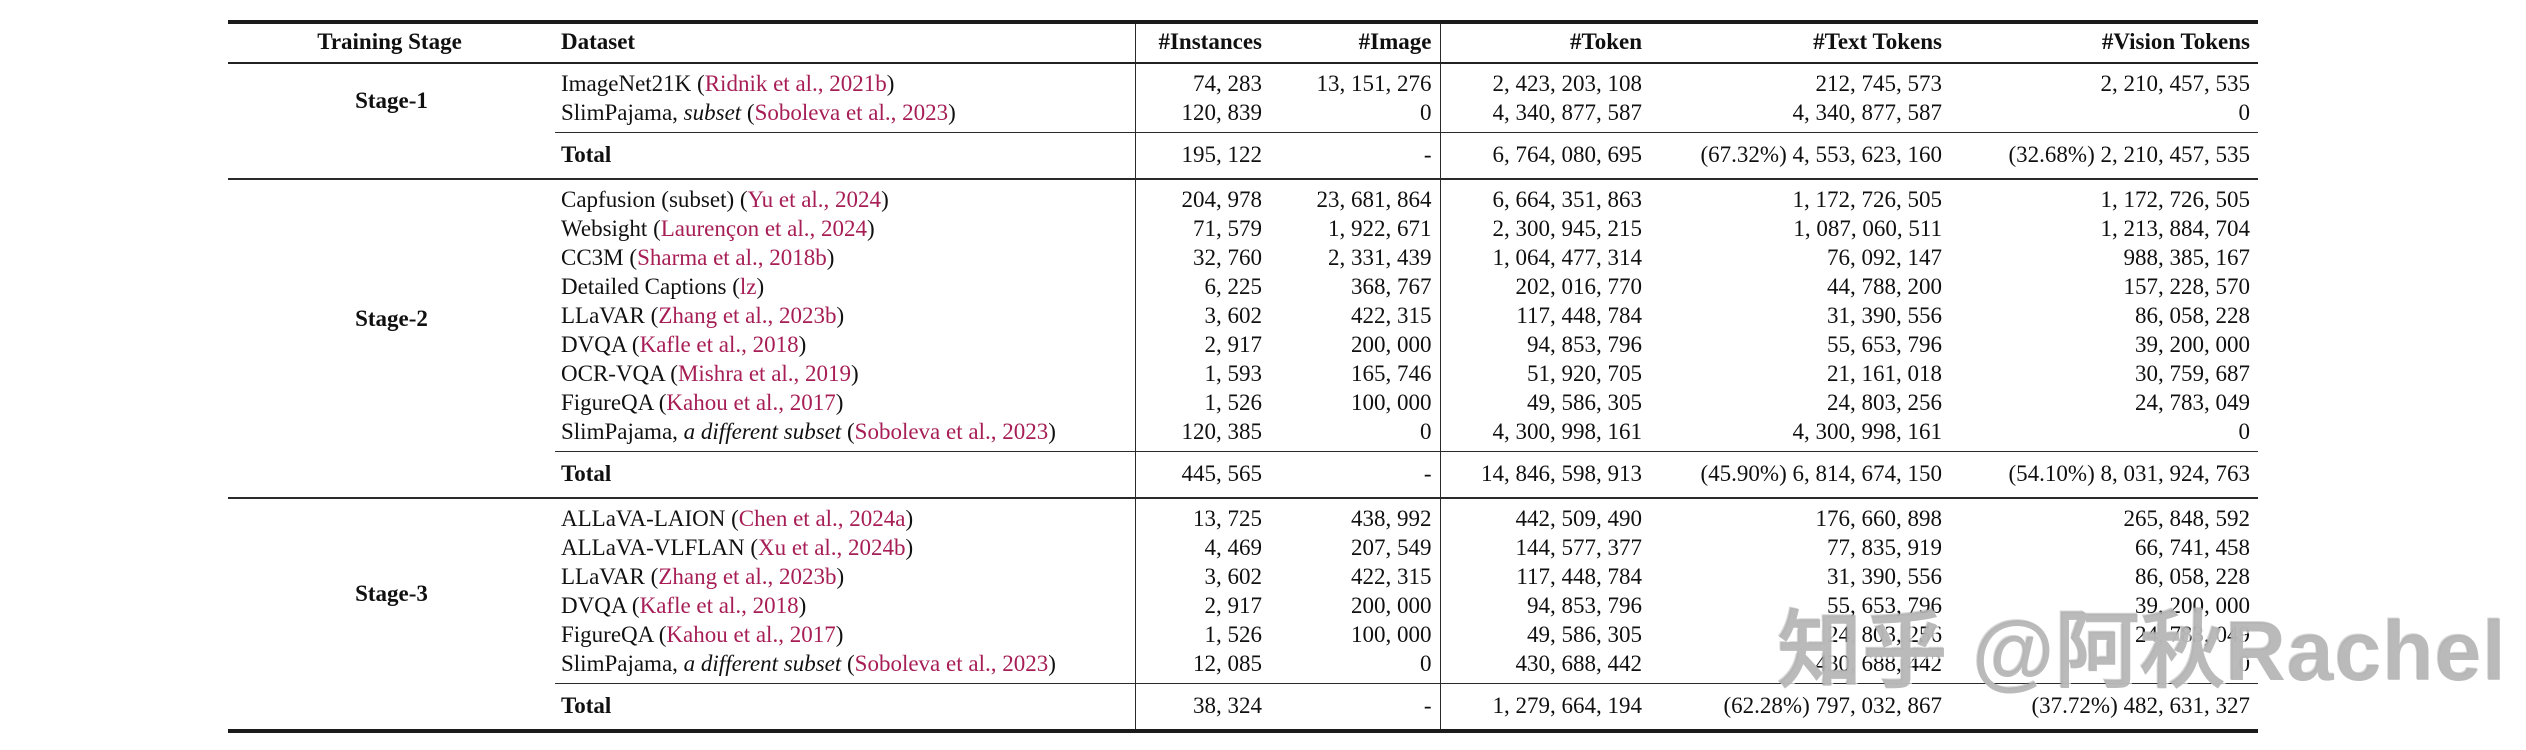  What do you see at coordinates (1355, 707) in the screenshot?
I see `total-image-count-cell: -` at bounding box center [1355, 707].